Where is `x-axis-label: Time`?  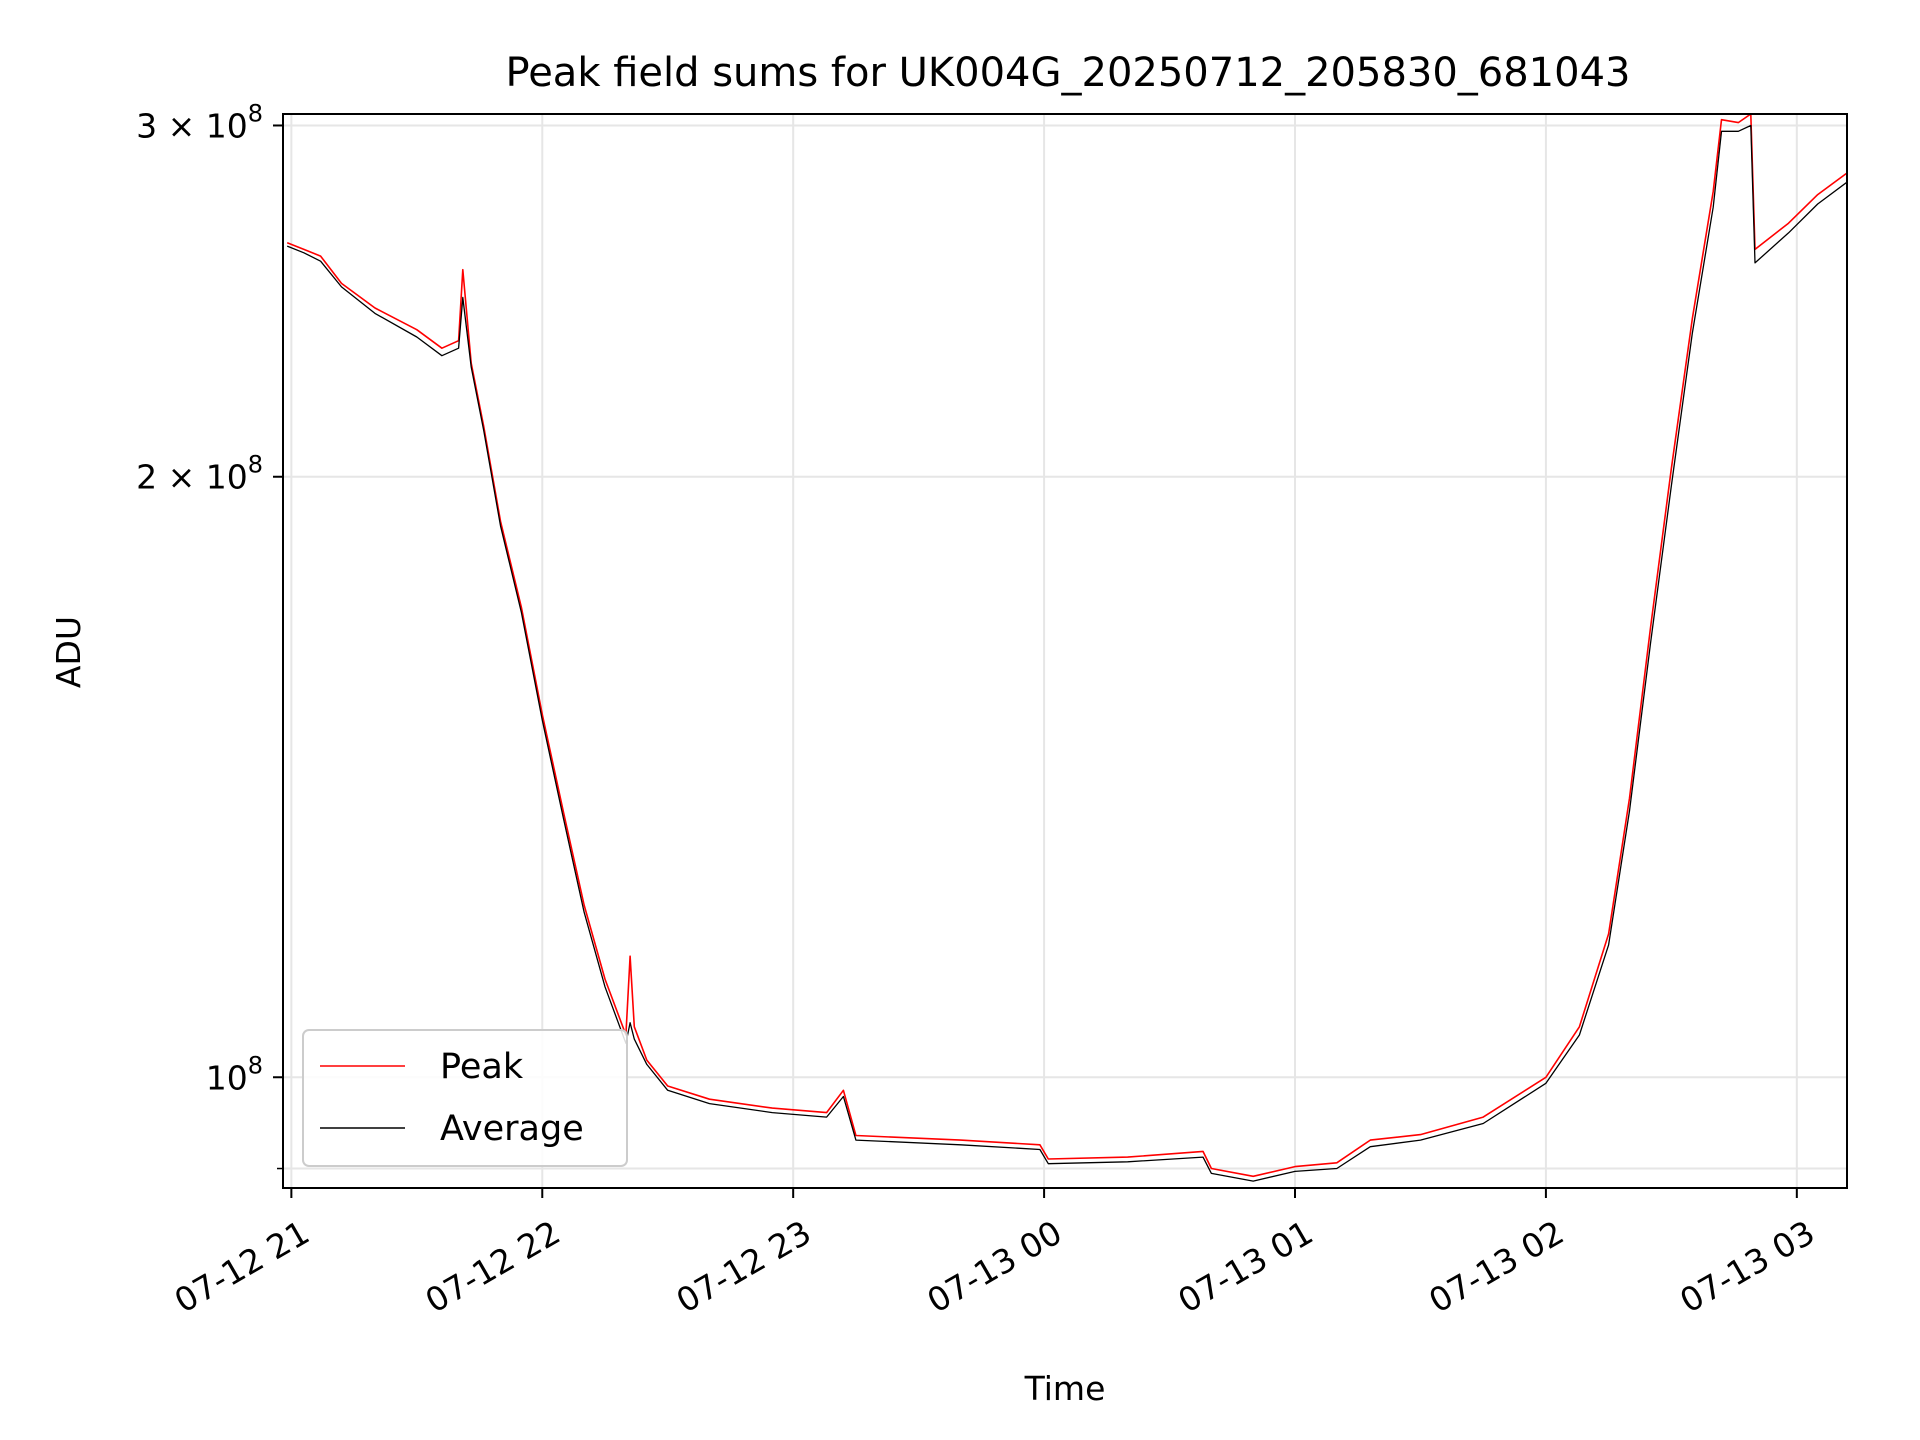
x-axis-label: Time is located at coordinates (1065, 1388).